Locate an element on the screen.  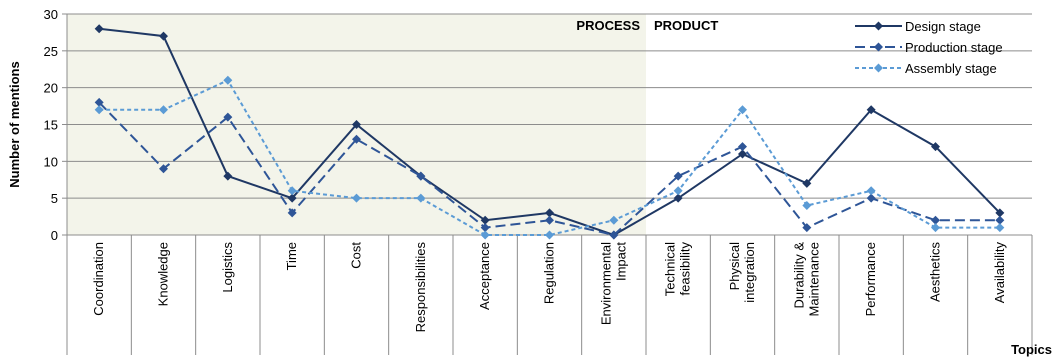
category-label: Time is located at coordinates (291, 256).